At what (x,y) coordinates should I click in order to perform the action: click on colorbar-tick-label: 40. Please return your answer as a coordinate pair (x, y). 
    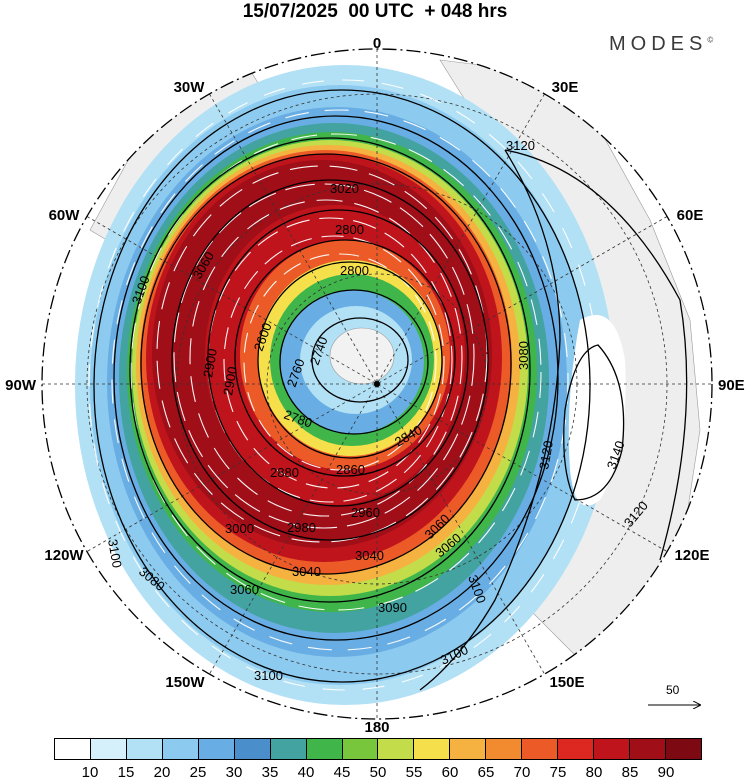
    Looking at the image, I should click on (306, 772).